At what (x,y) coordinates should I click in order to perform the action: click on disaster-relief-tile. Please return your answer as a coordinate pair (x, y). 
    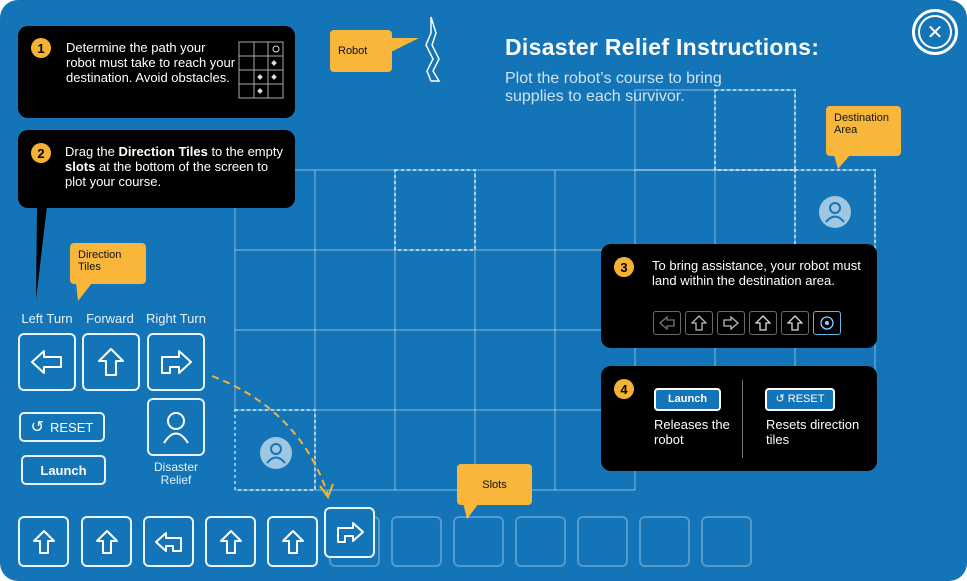
    Looking at the image, I should click on (176, 427).